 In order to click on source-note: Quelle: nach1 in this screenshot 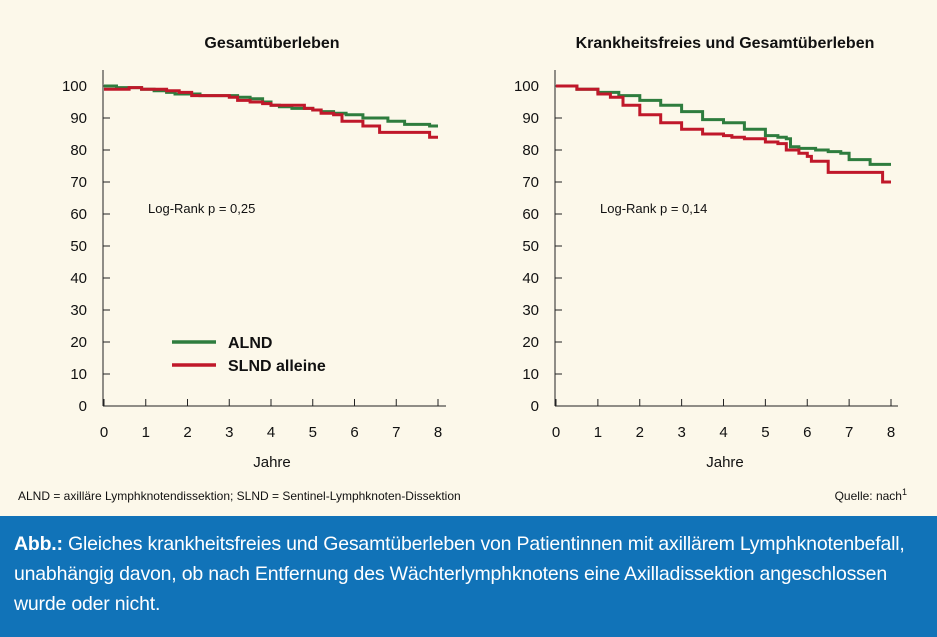, I will do `click(871, 495)`.